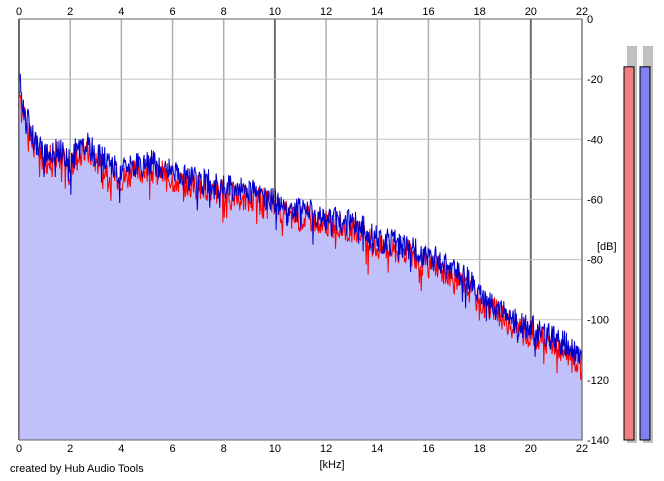  I want to click on x-tick-label-bottom: 2, so click(70, 449).